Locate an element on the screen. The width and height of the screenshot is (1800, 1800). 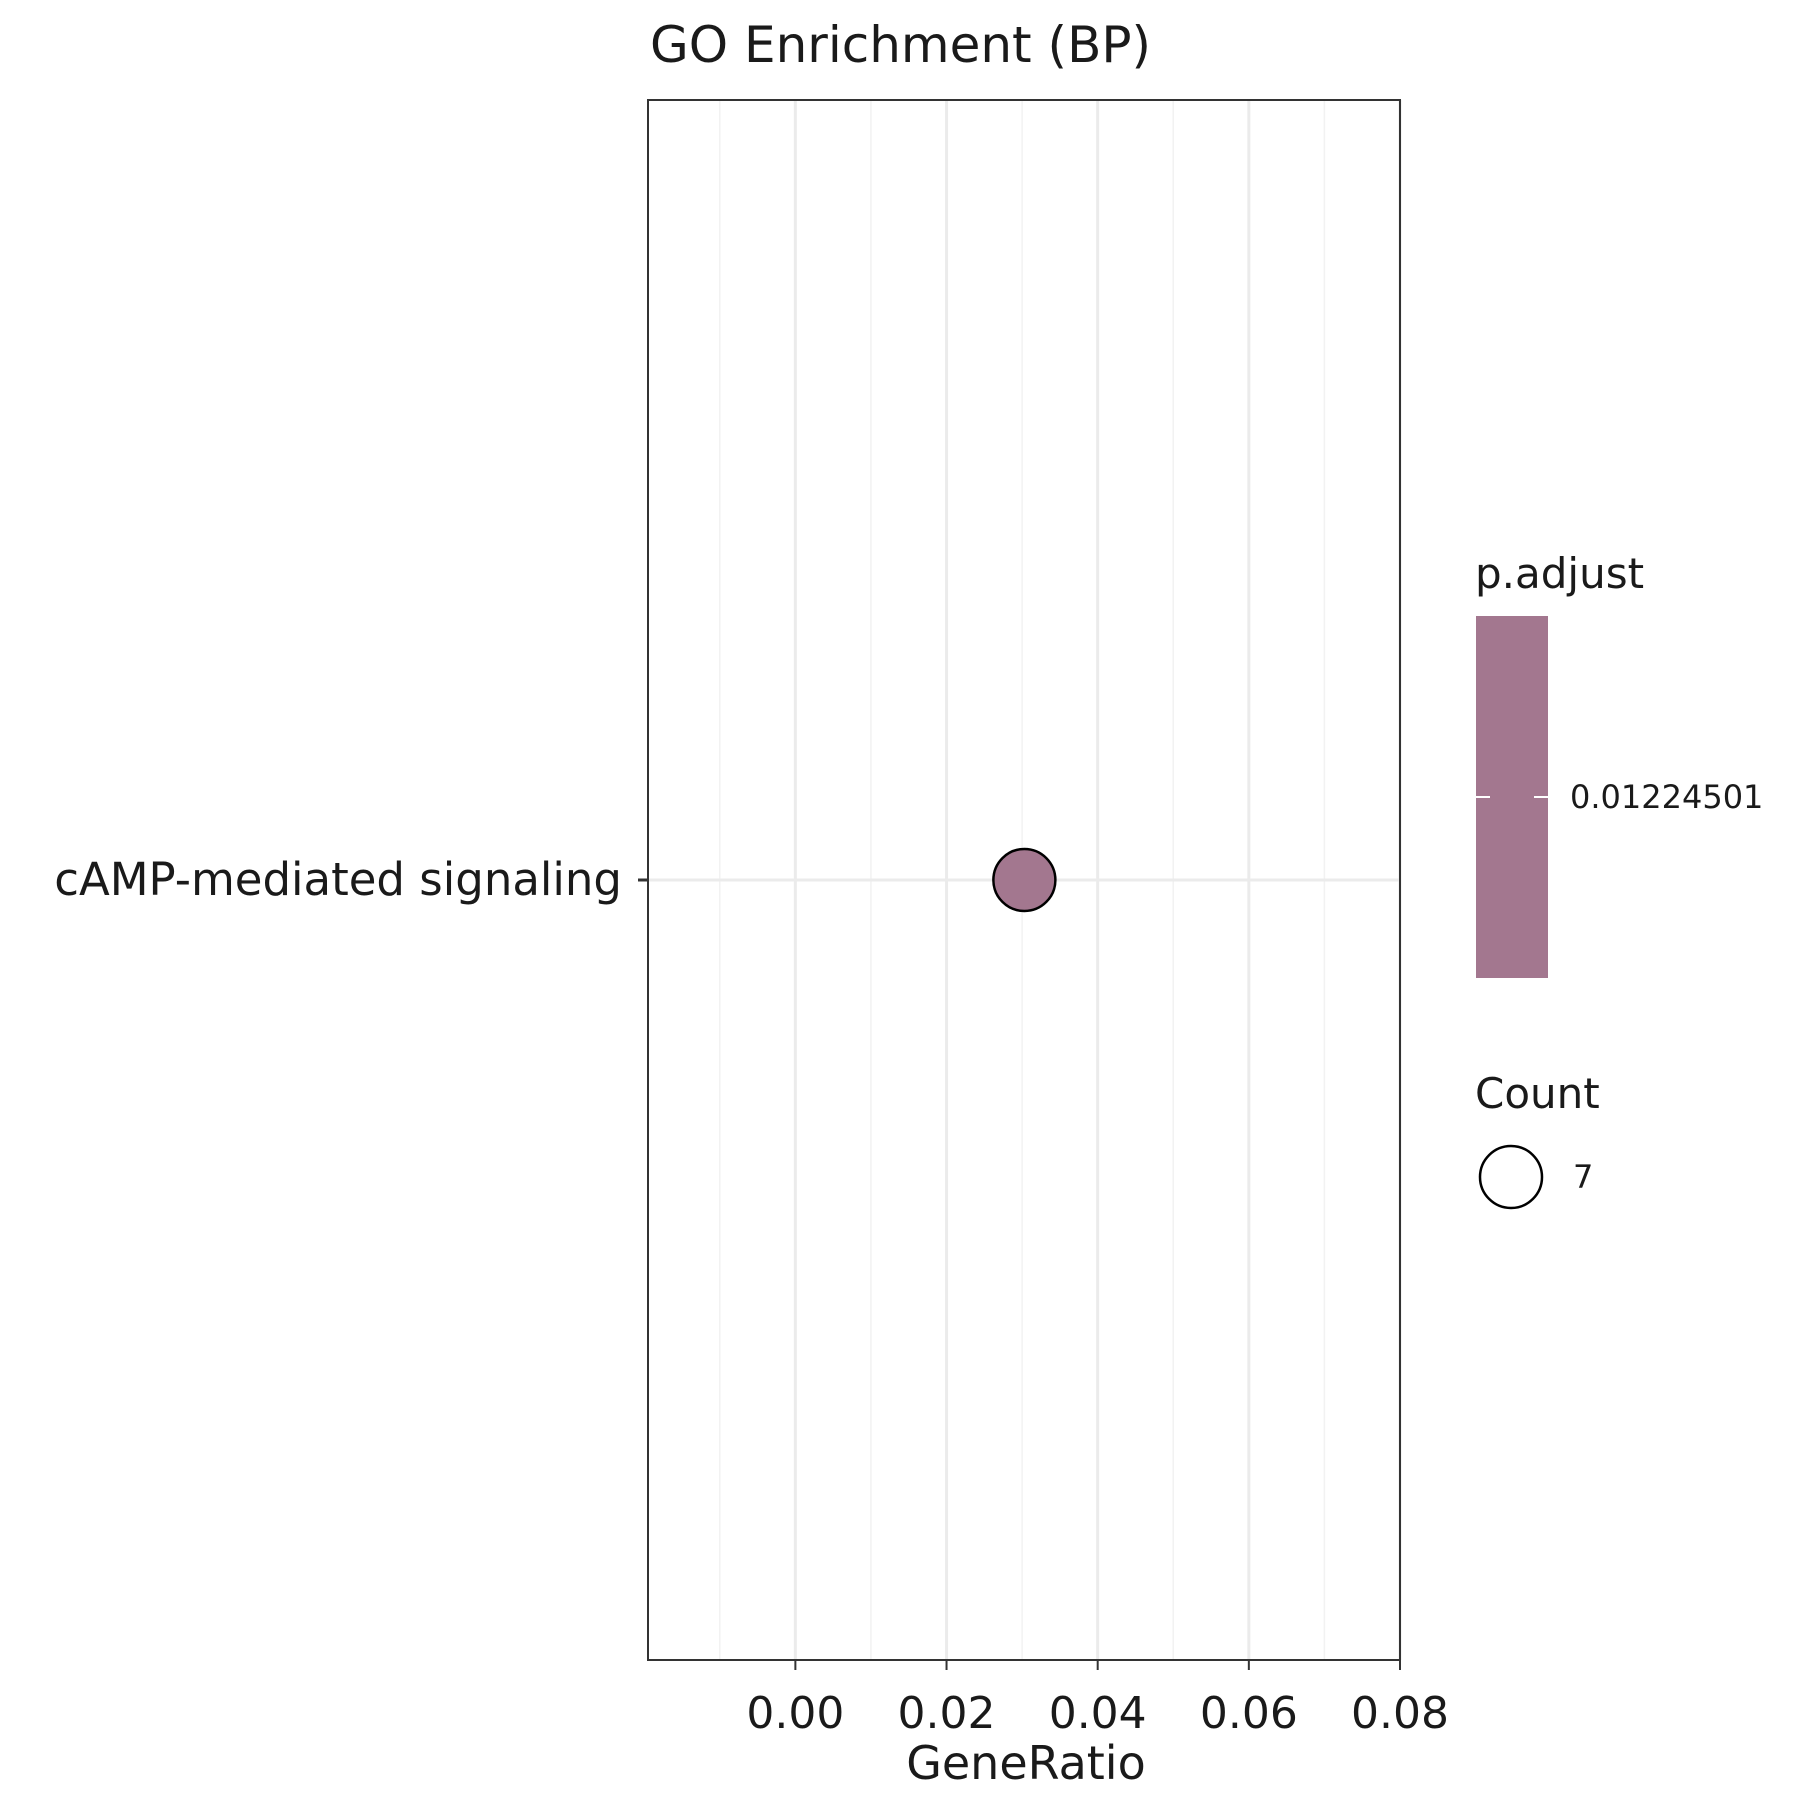
color-legend-value: 0.01224501 is located at coordinates (1666, 797).